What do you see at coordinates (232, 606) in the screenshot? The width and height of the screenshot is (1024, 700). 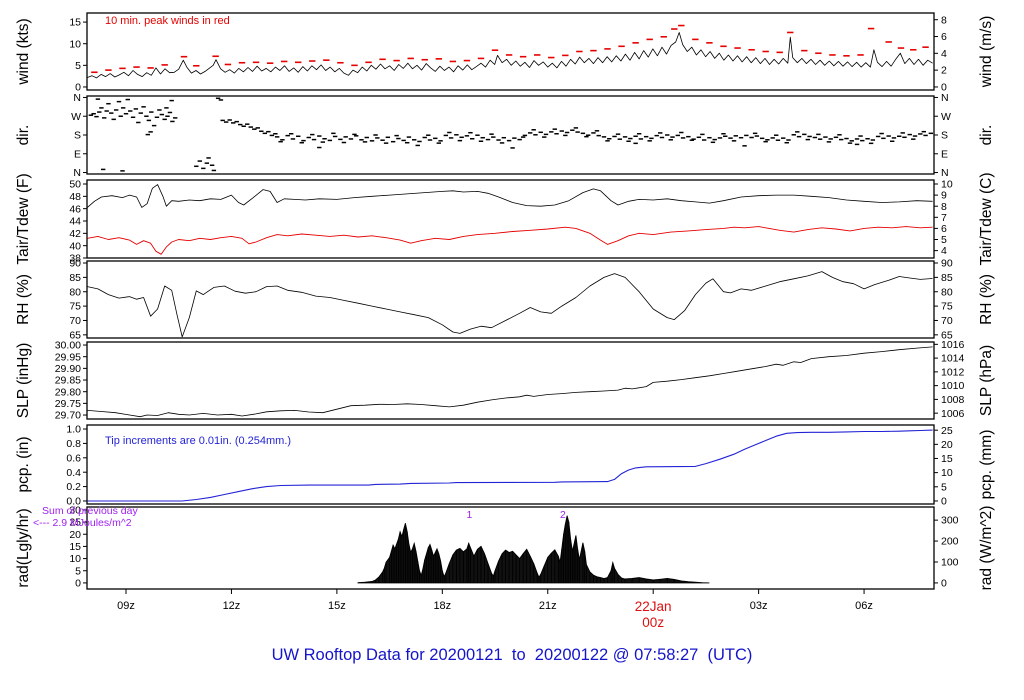 I see `xtick-label: 12z` at bounding box center [232, 606].